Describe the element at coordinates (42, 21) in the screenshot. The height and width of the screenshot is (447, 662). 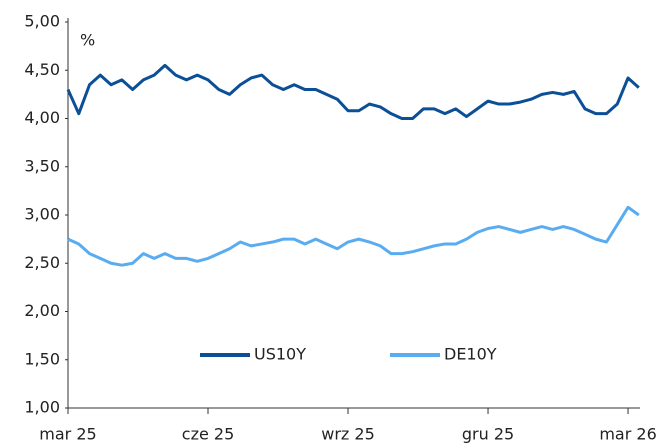
I see `y-tick-label: 5,00` at that location.